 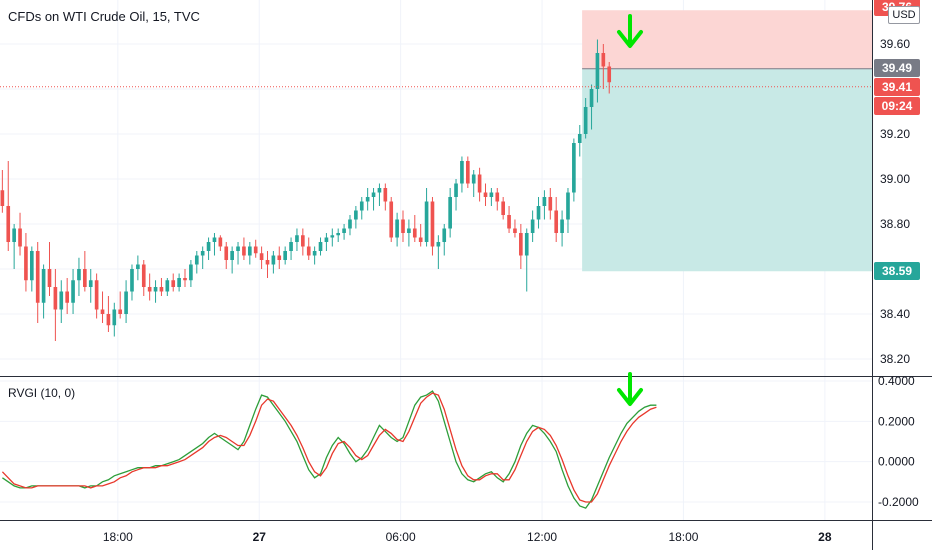 What do you see at coordinates (895, 44) in the screenshot?
I see `price-tick-7: 39.60` at bounding box center [895, 44].